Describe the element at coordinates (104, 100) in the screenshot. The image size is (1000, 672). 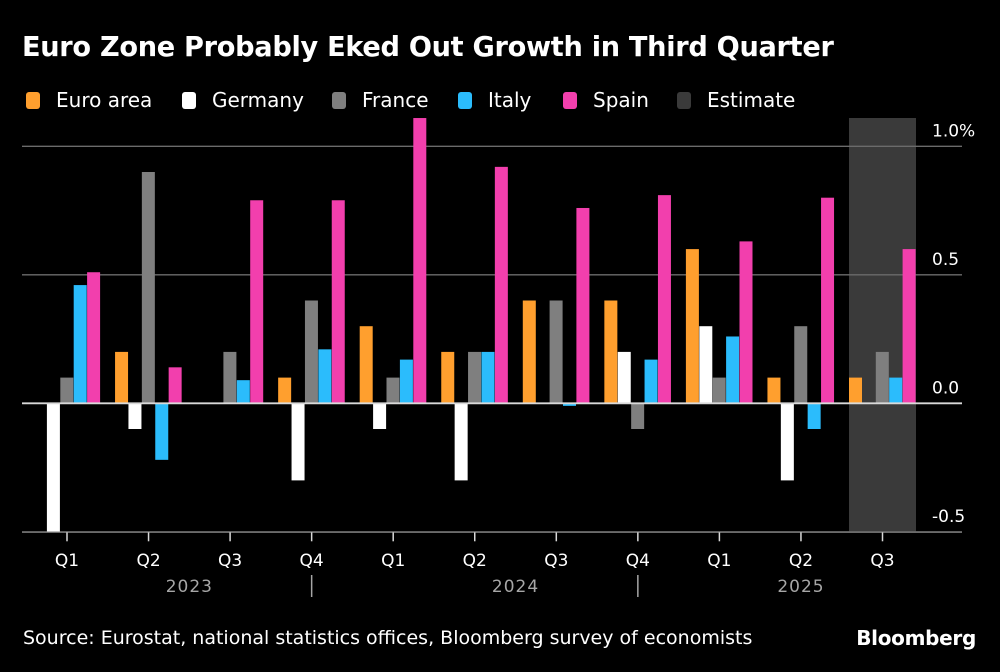
I see `legend-label-euro-area: Euro area` at that location.